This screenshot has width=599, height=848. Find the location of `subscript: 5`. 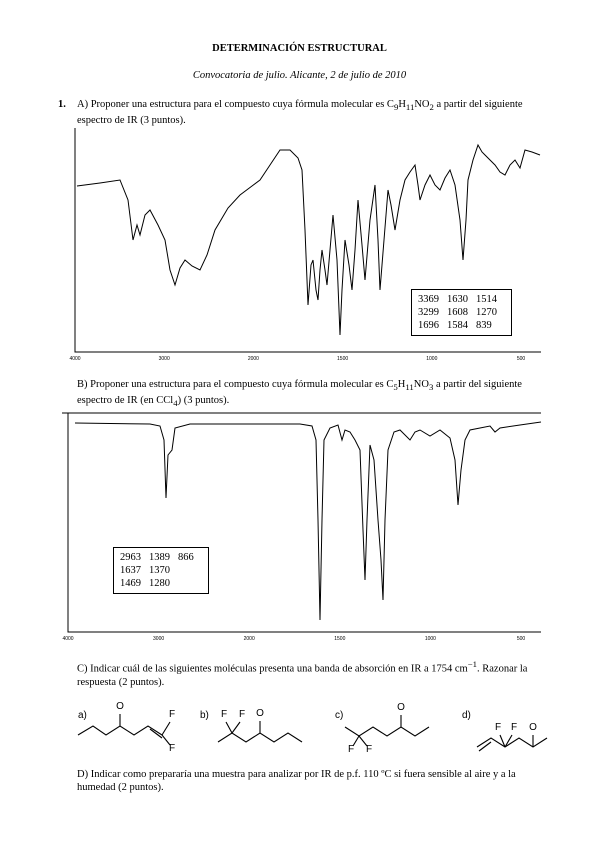

subscript: 5 is located at coordinates (395, 387).